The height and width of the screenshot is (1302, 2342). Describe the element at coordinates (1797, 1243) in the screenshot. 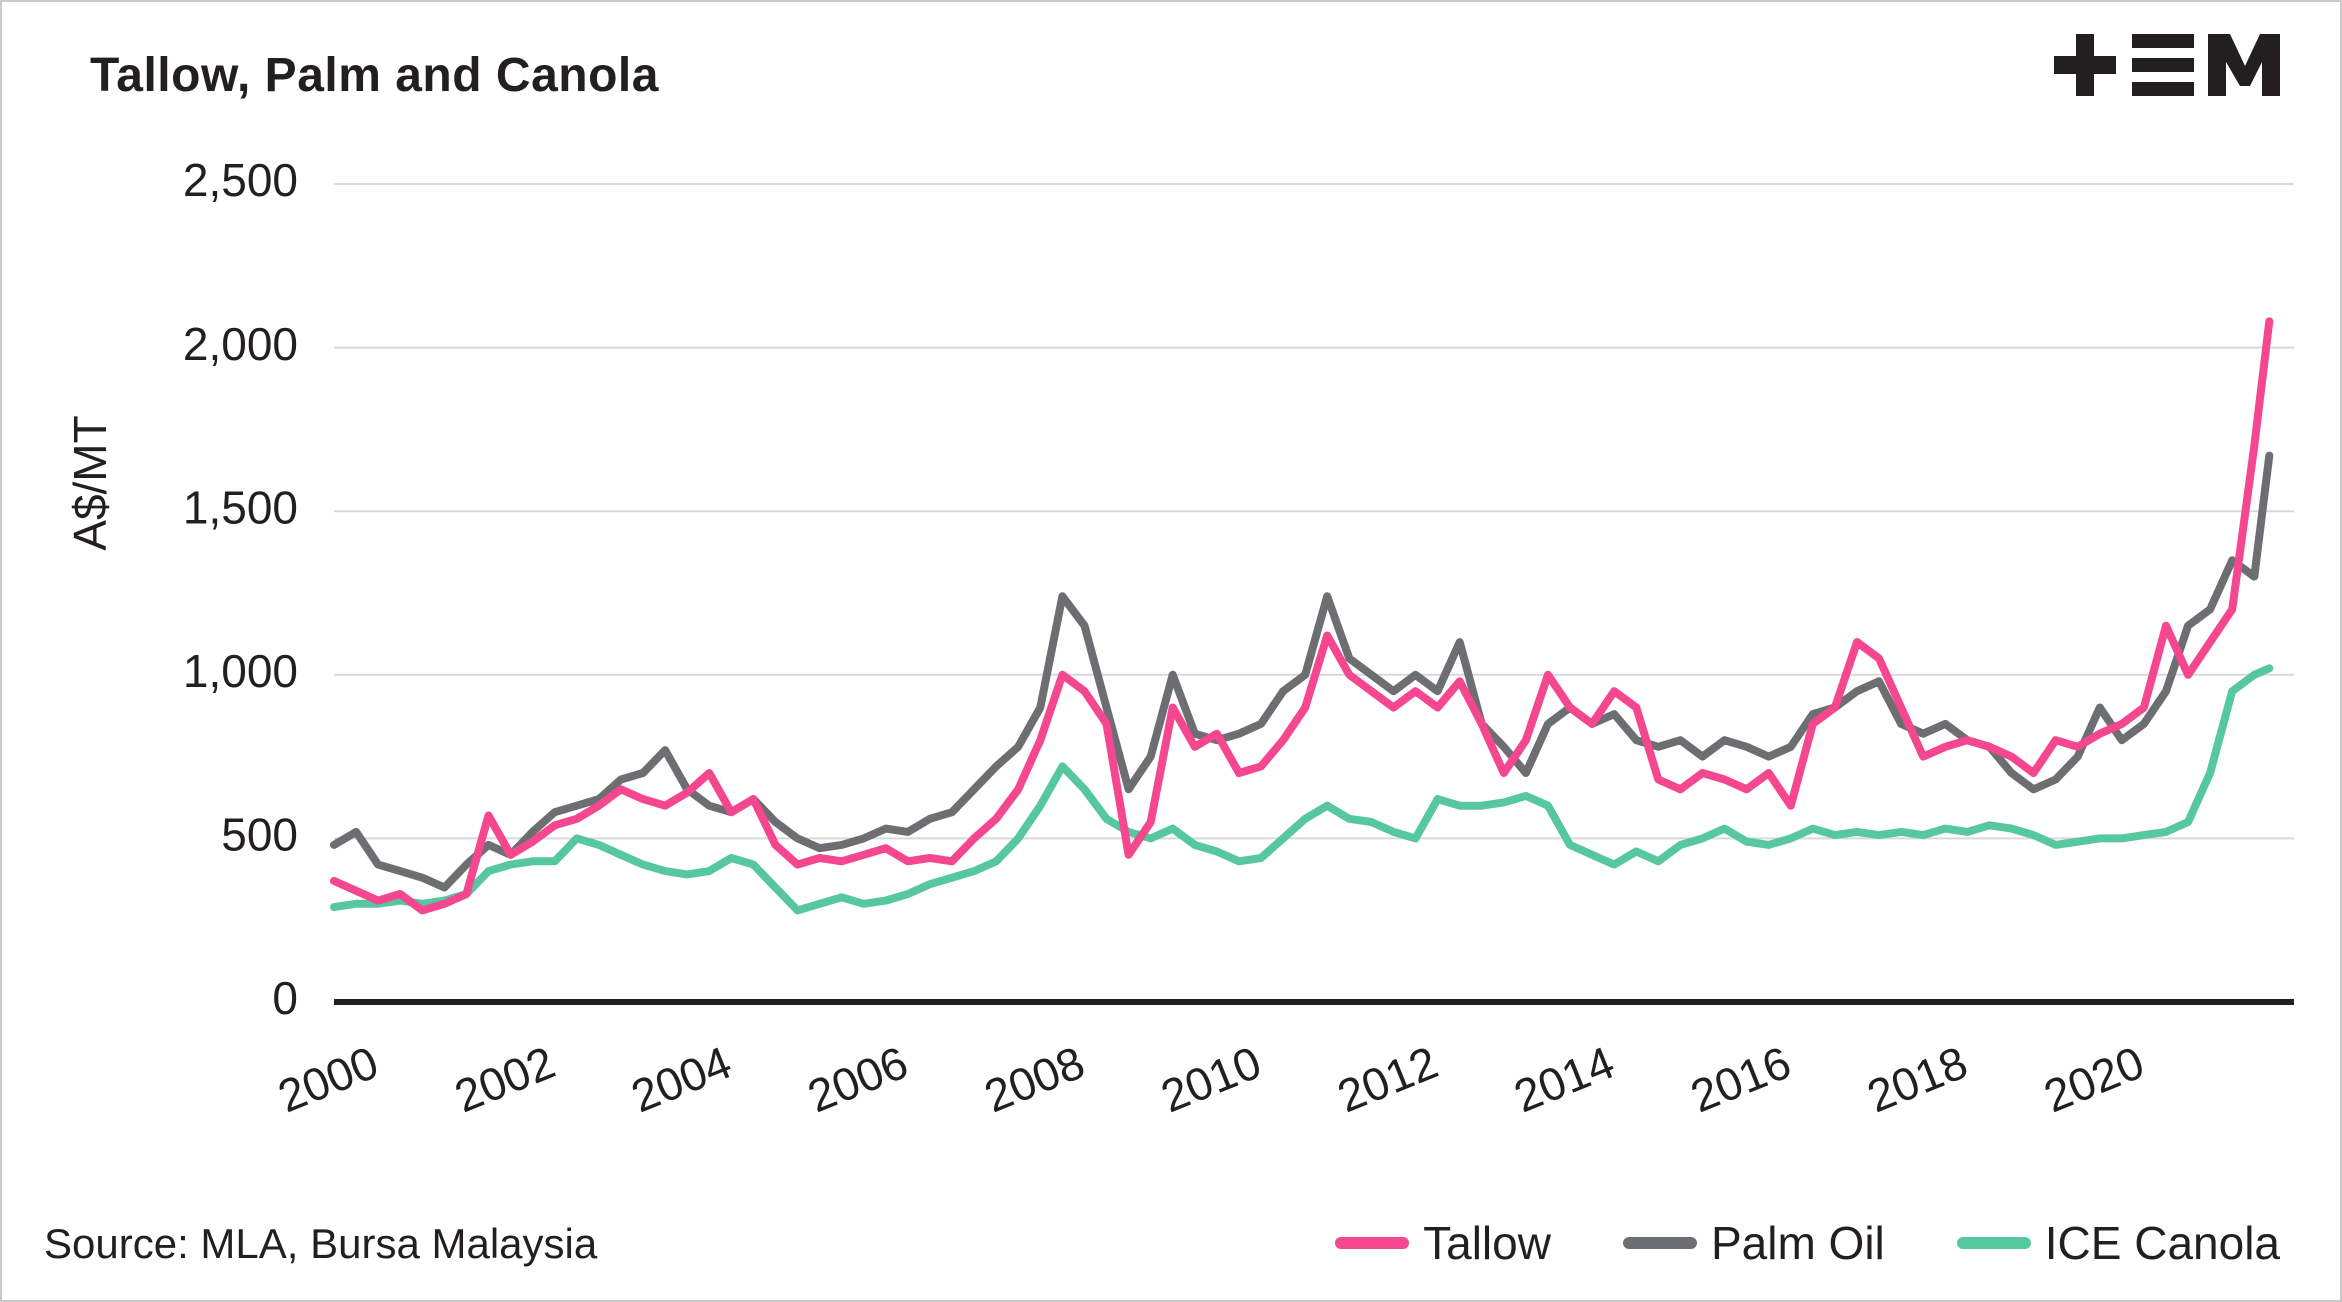

I see `legend-label-palm-oil: Palm Oil` at that location.